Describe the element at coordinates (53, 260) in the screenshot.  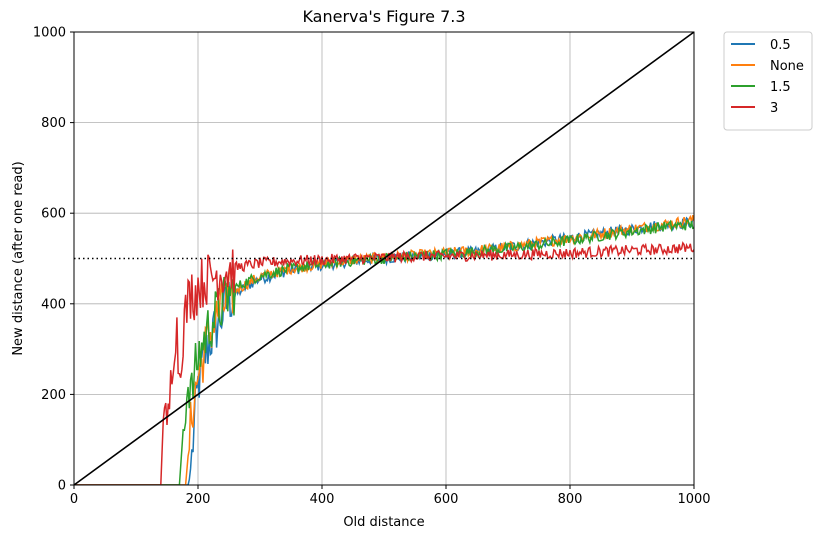
I see `y-axis-ticks: 0 200 400 600 800 1000` at that location.